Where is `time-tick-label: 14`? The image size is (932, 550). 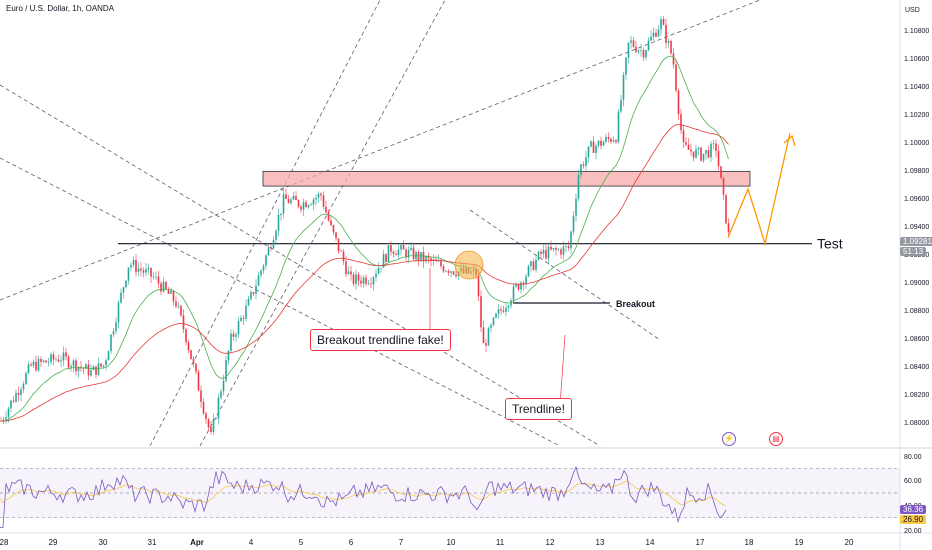 time-tick-label: 14 is located at coordinates (650, 542).